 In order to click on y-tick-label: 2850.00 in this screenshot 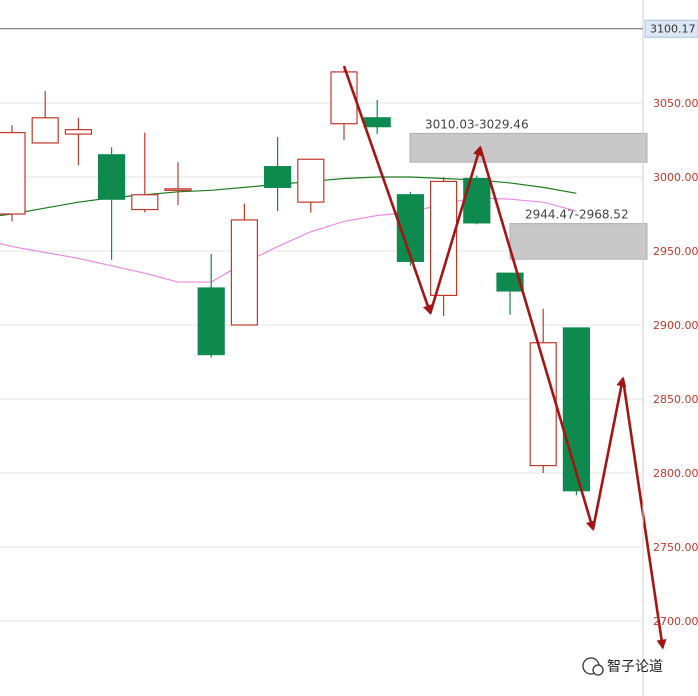, I will do `click(675, 399)`.